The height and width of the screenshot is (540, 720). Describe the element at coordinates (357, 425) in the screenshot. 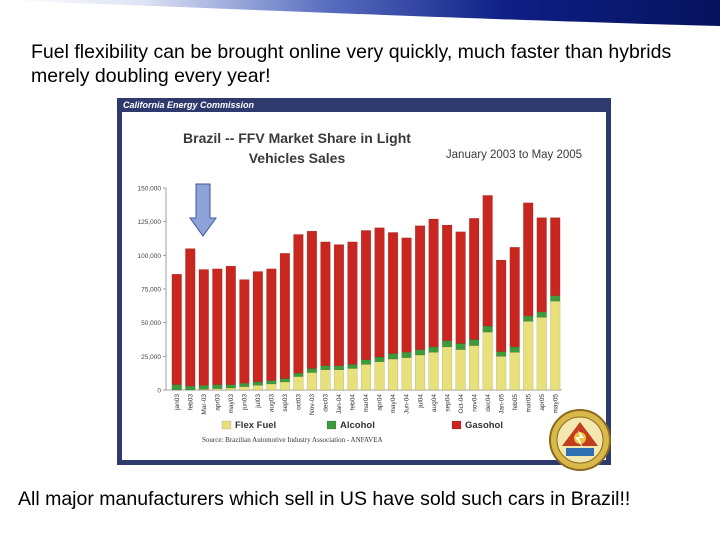

I see `legend-label-alcohol: Alcohol` at that location.